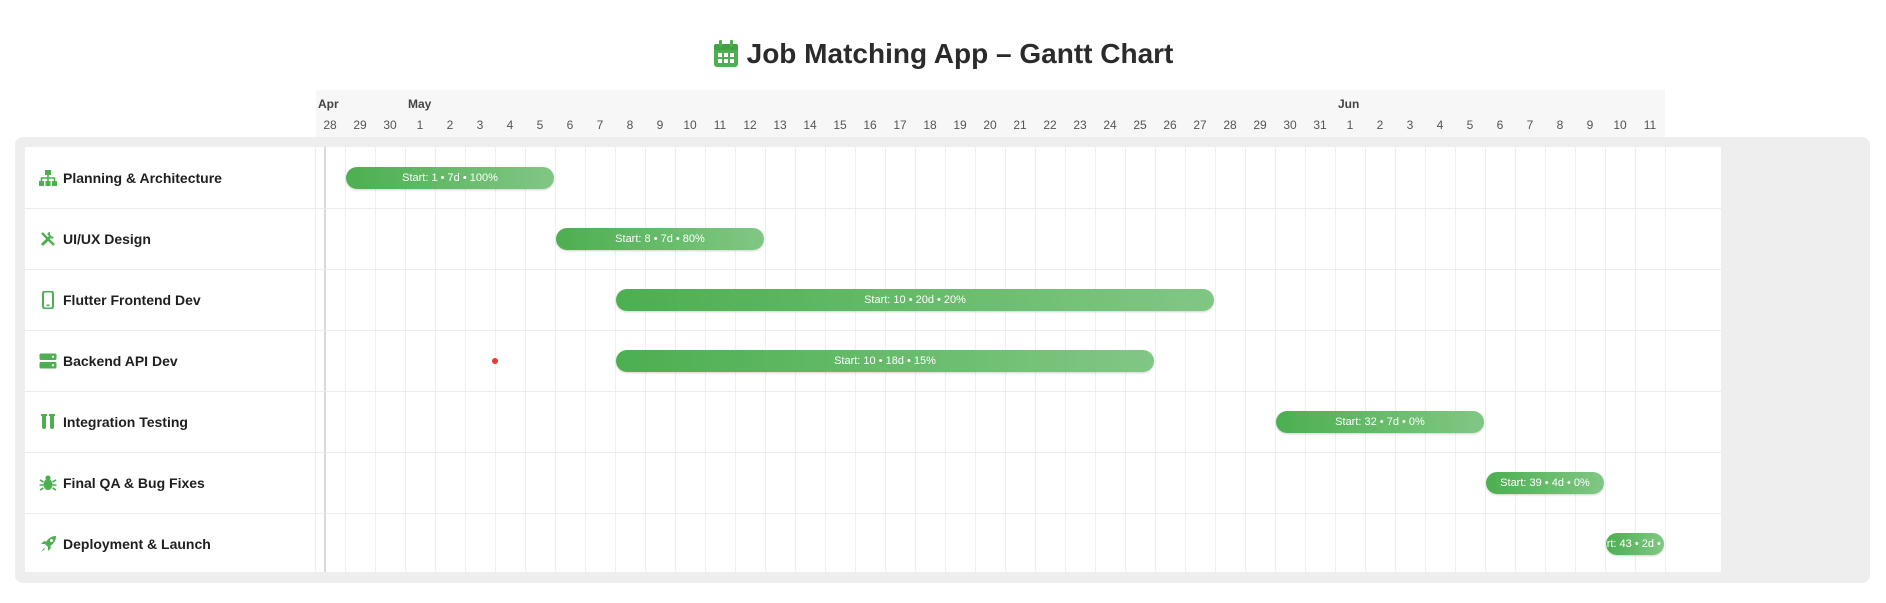 The width and height of the screenshot is (1886, 603). I want to click on task-name: Deployment & Launch, so click(137, 543).